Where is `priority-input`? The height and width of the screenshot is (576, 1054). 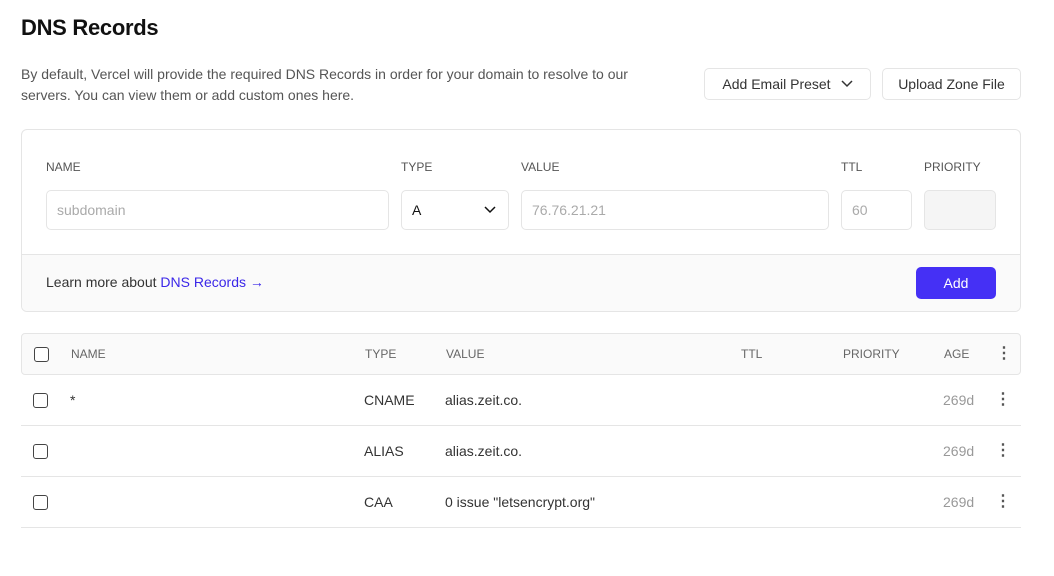
priority-input is located at coordinates (960, 210).